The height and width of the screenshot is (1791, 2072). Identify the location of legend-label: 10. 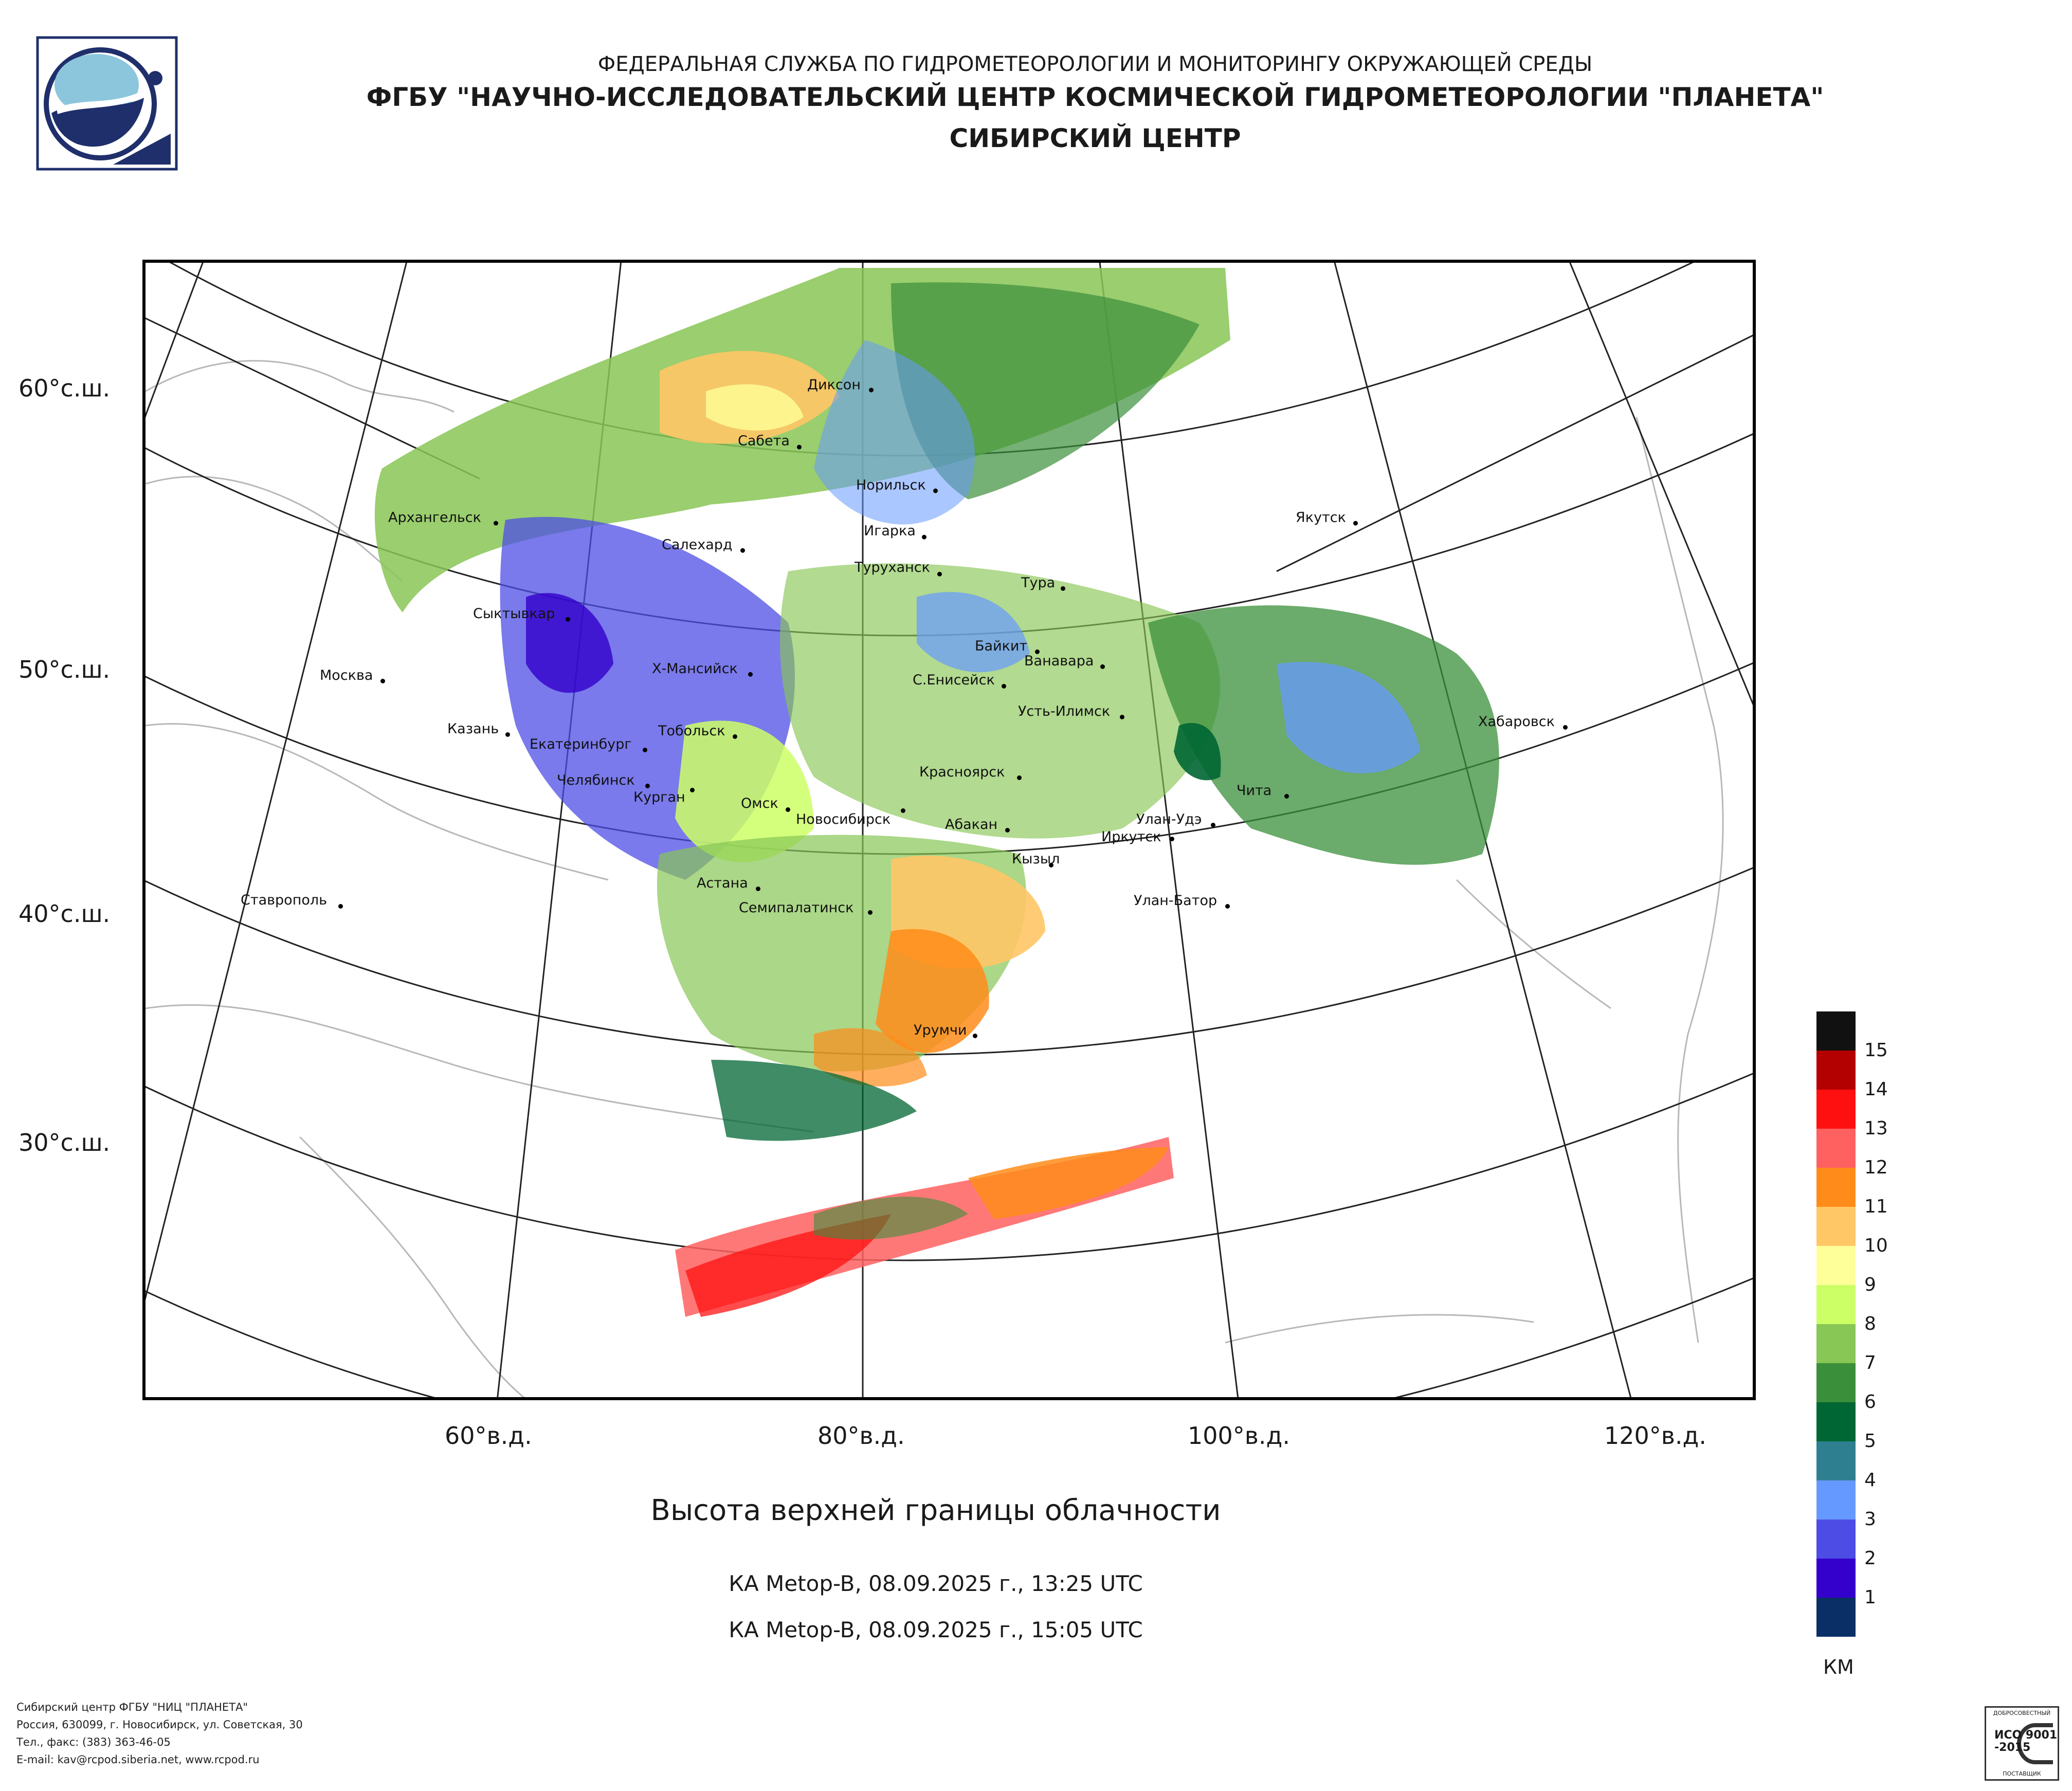
(1876, 1245).